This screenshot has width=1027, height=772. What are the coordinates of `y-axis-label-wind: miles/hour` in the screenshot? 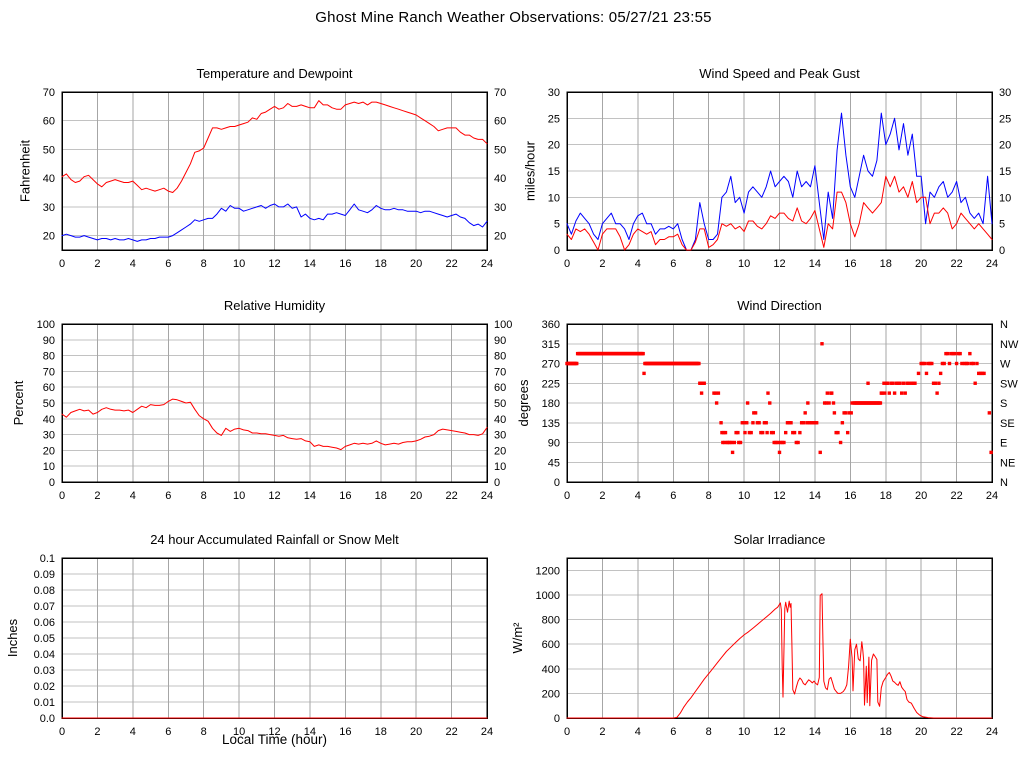 It's located at (529, 170).